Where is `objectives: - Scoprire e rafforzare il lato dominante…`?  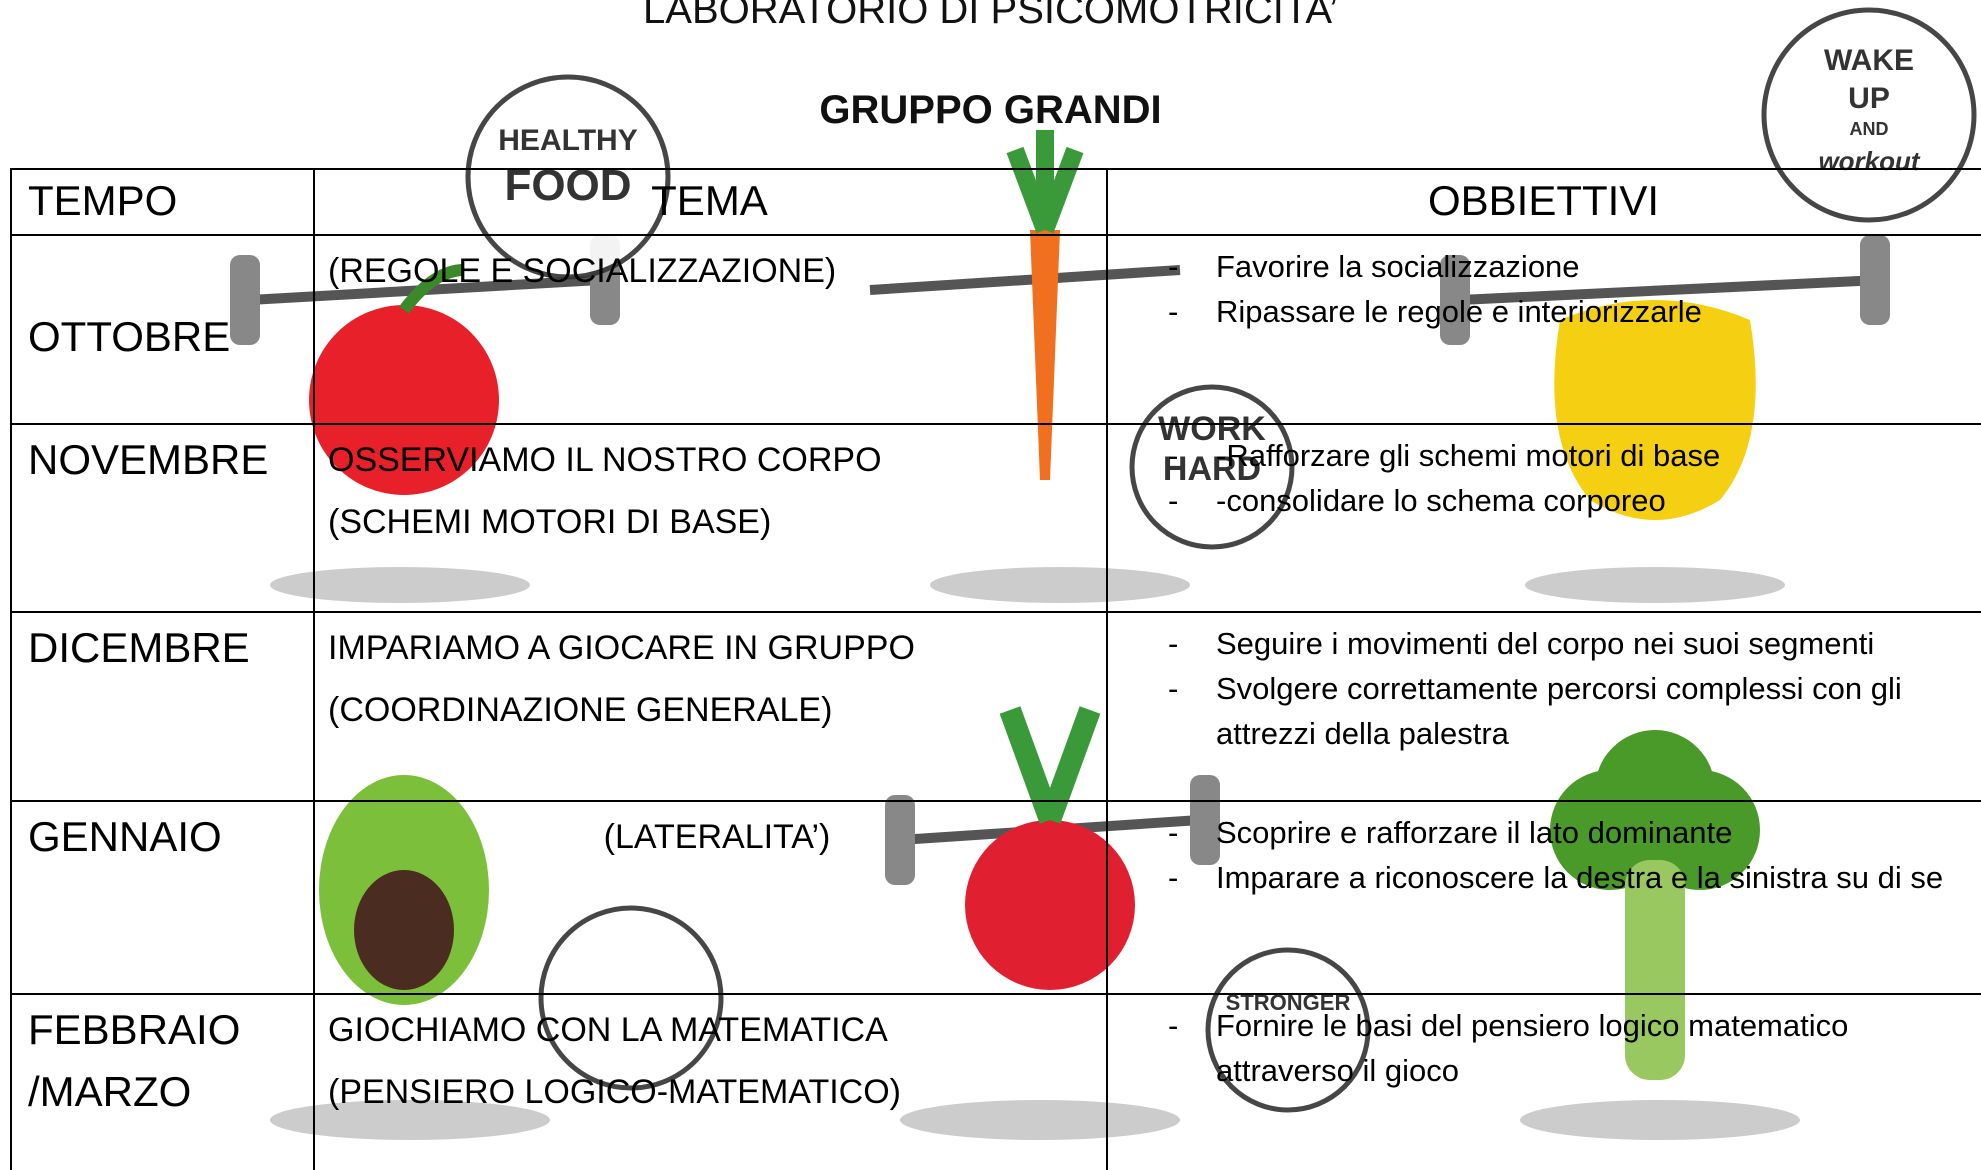
objectives: - Scoprire e rafforzare il lato dominante… is located at coordinates (1543, 851).